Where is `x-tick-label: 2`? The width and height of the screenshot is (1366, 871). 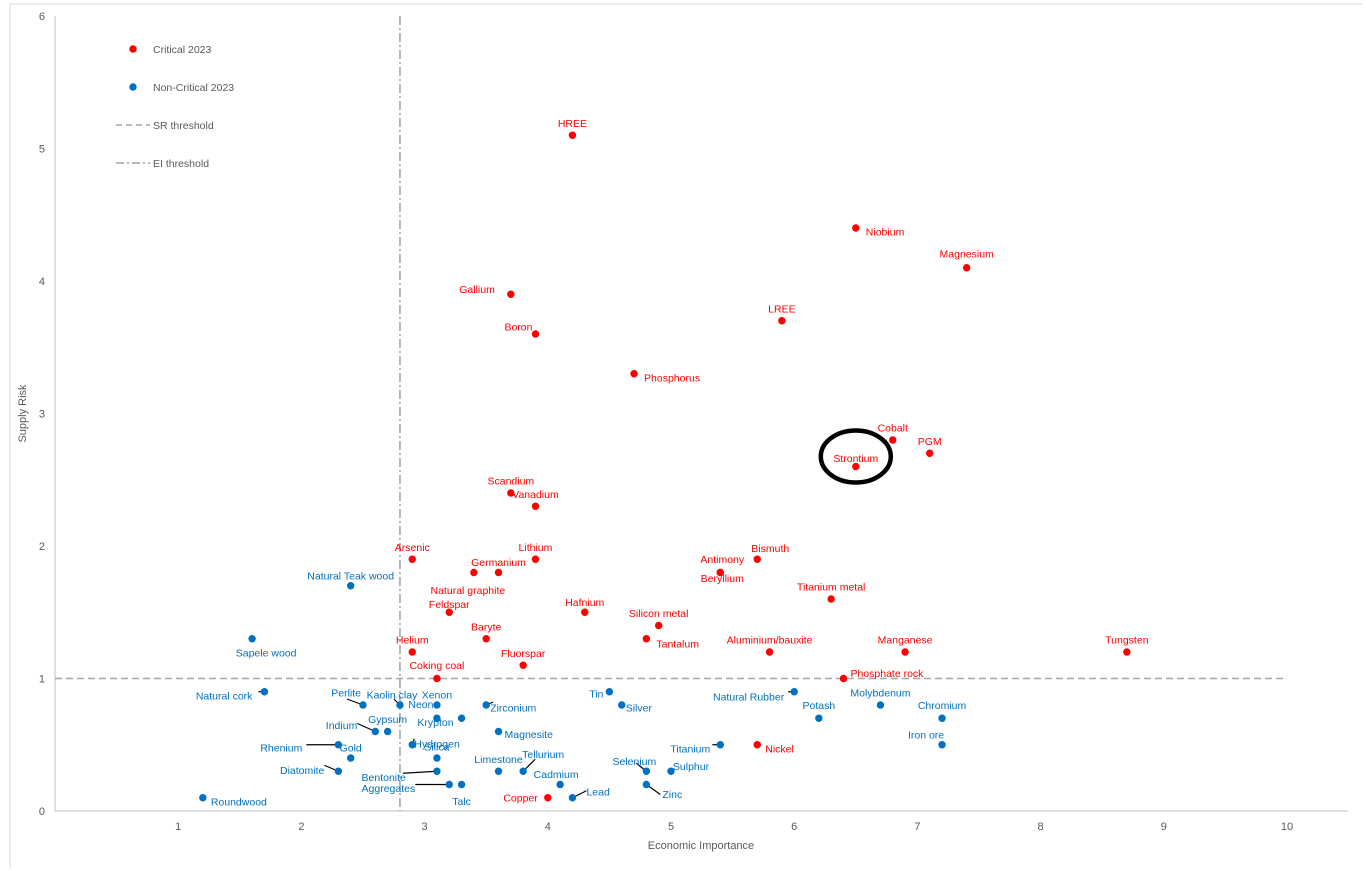 x-tick-label: 2 is located at coordinates (301, 827).